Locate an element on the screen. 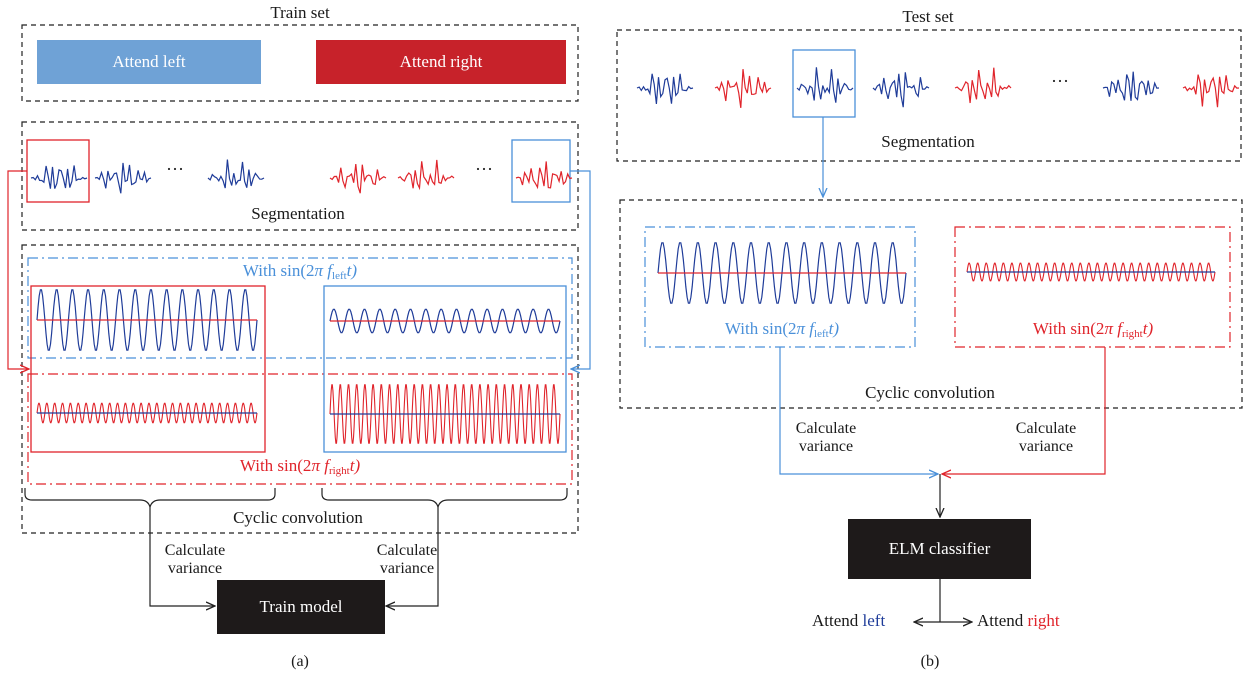 This screenshot has height=678, width=1250. with-left-label-b: With sin(2π fleftt) is located at coordinates (782, 329).